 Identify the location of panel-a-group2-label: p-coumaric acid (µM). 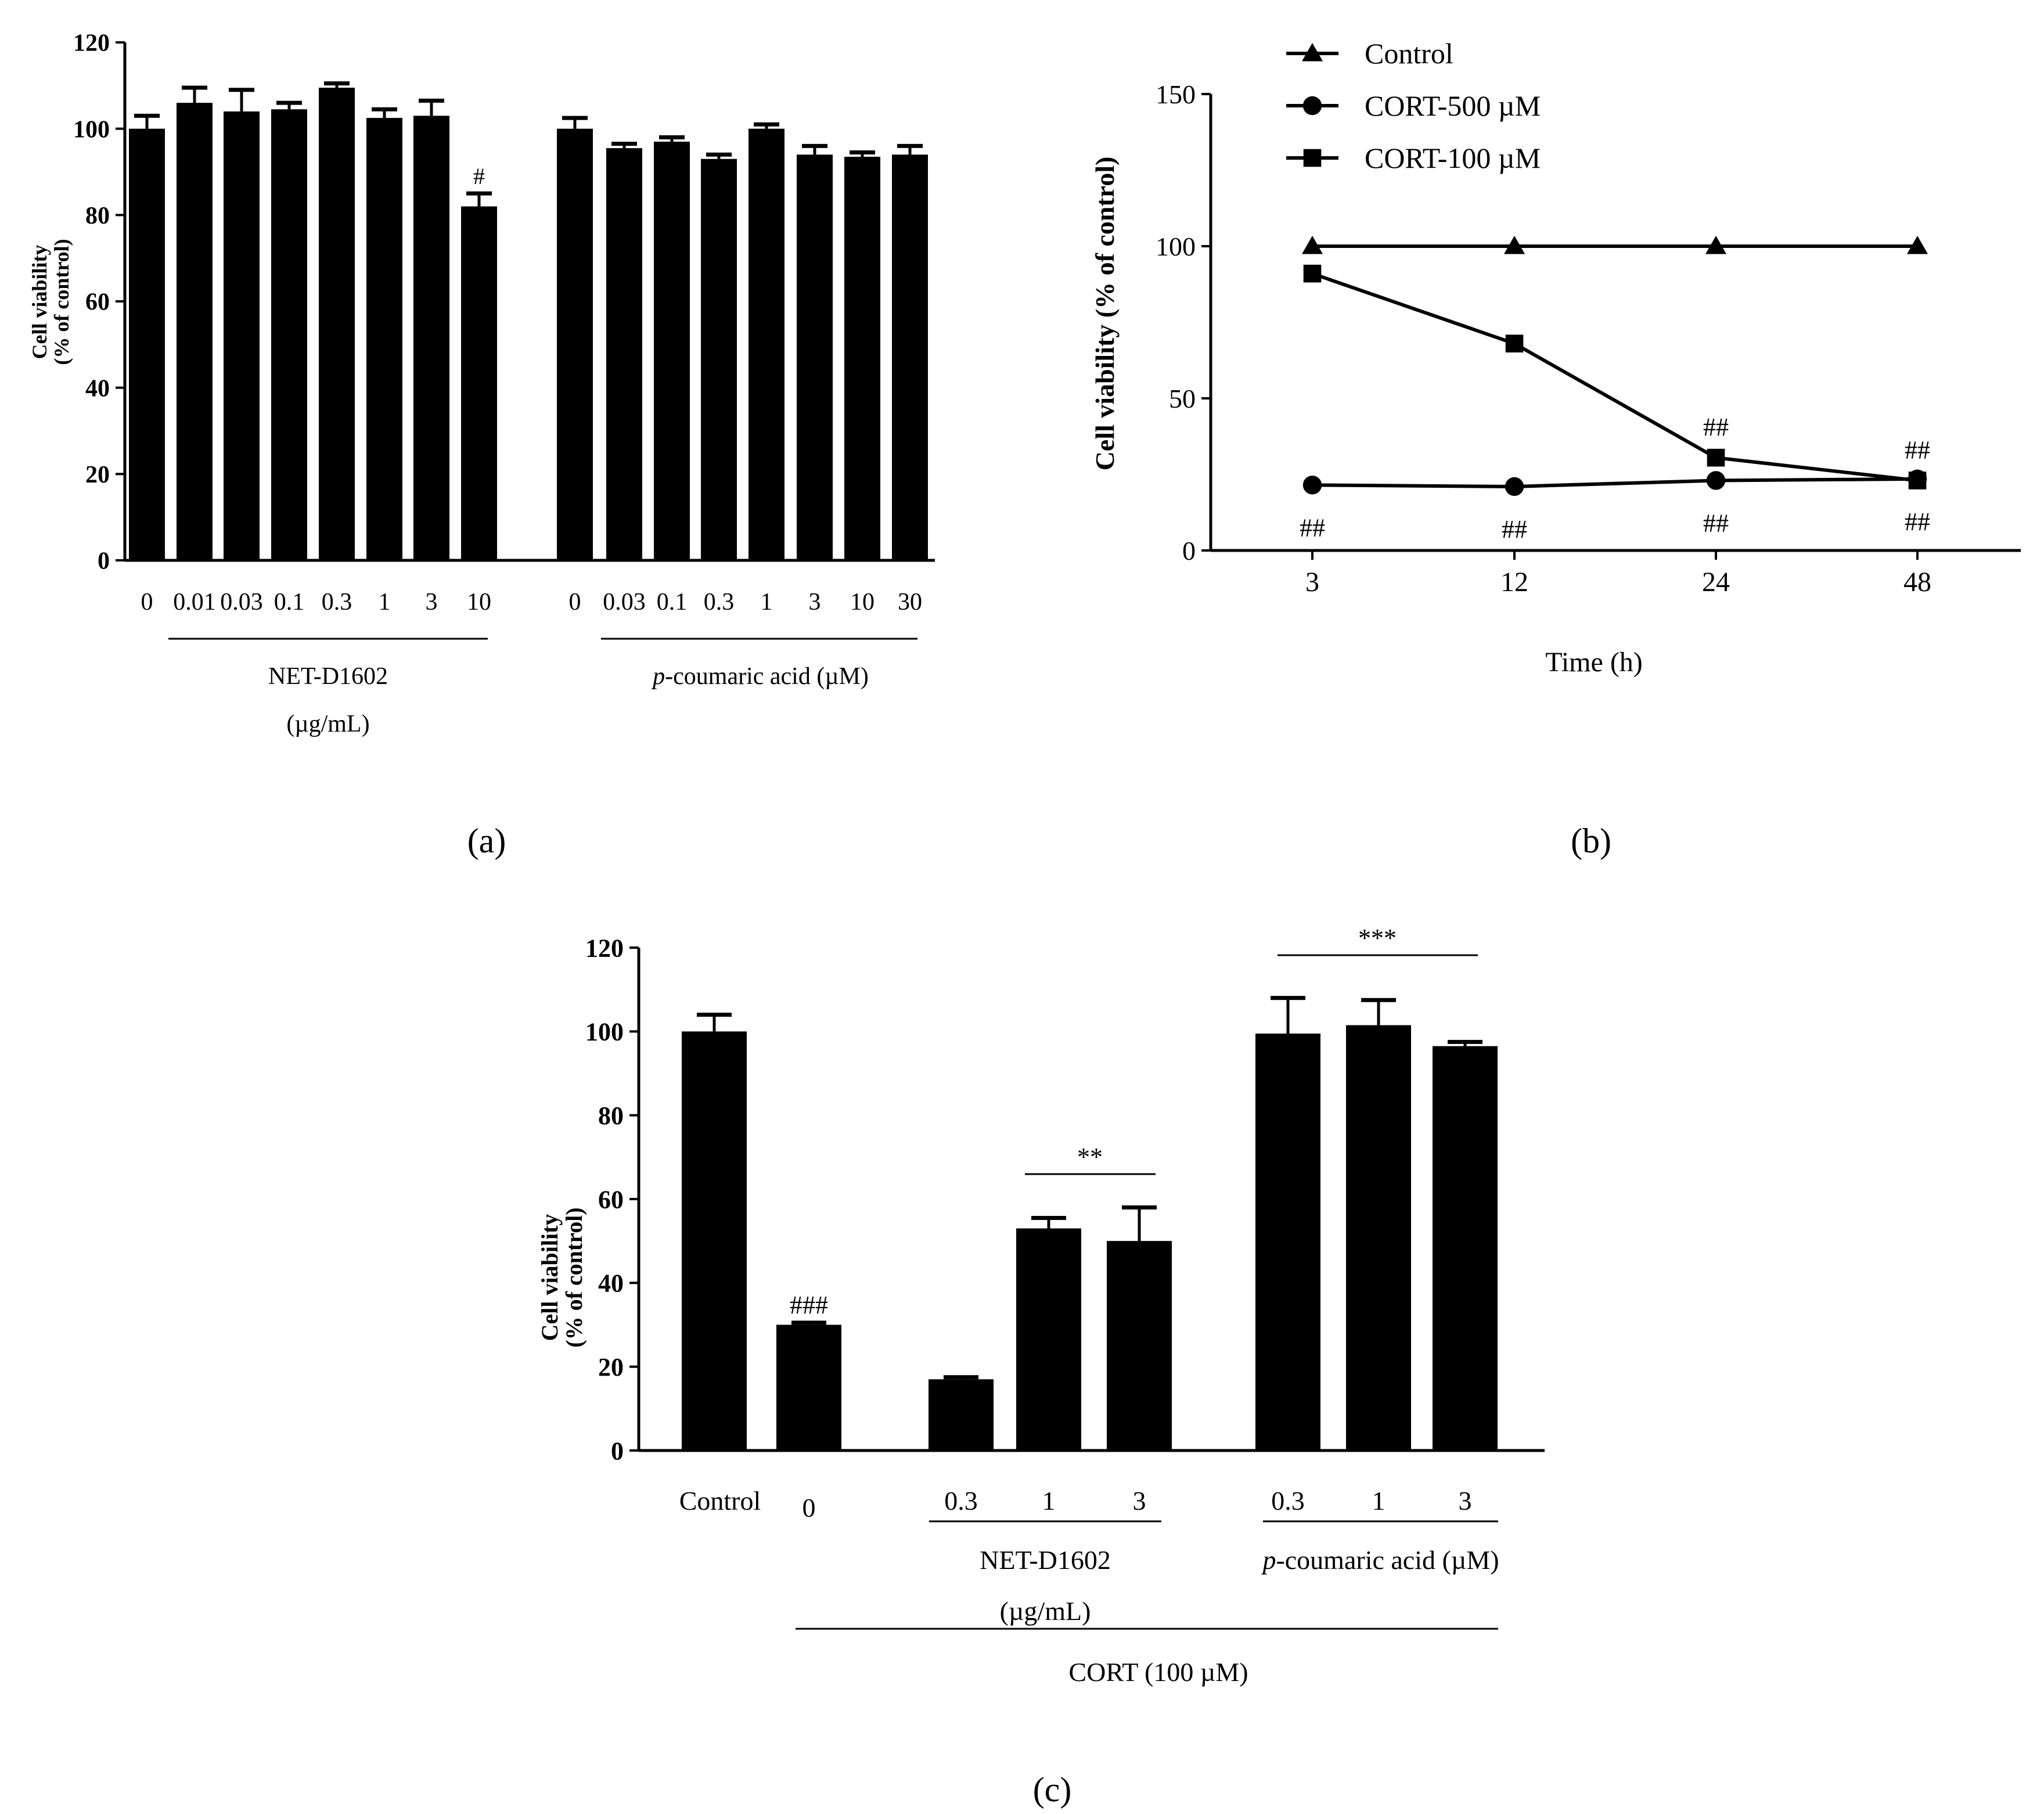
(760, 677).